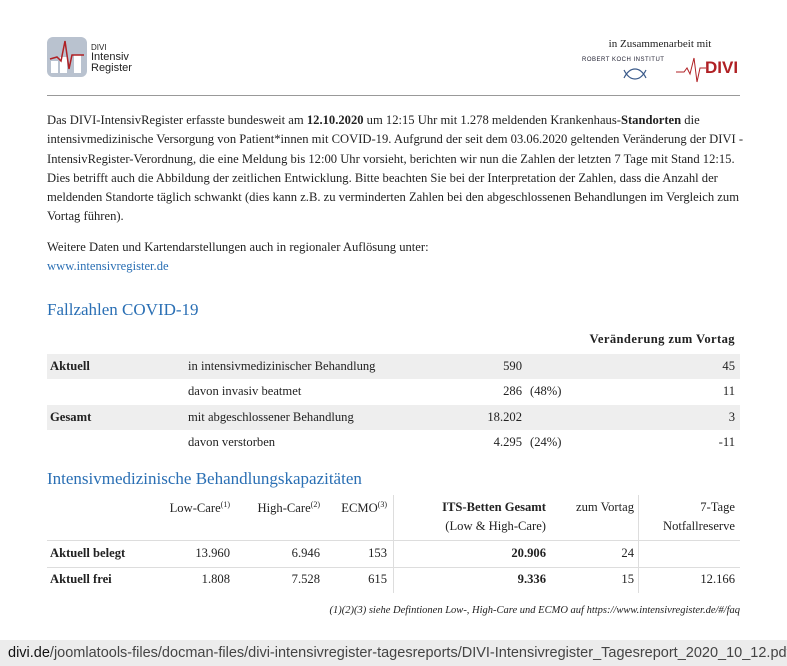 The width and height of the screenshot is (787, 666). Describe the element at coordinates (212, 553) in the screenshot. I see `cell: 13.960` at that location.